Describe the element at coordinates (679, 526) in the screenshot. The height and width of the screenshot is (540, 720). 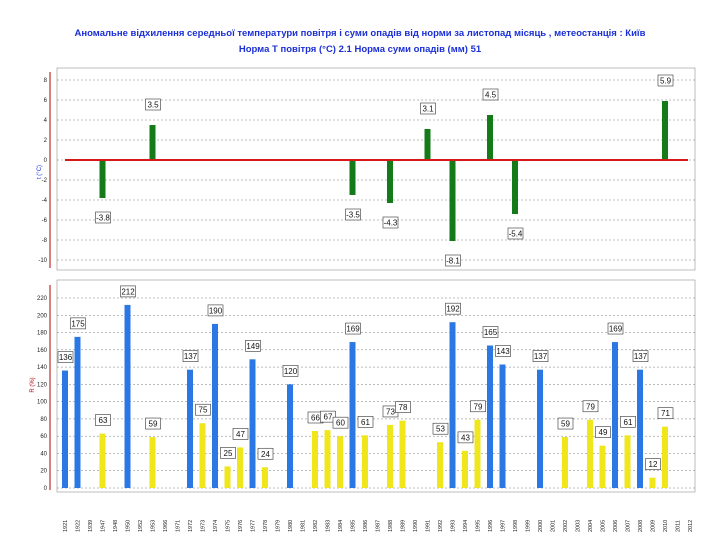
I see `year-tick-label: 2011` at that location.